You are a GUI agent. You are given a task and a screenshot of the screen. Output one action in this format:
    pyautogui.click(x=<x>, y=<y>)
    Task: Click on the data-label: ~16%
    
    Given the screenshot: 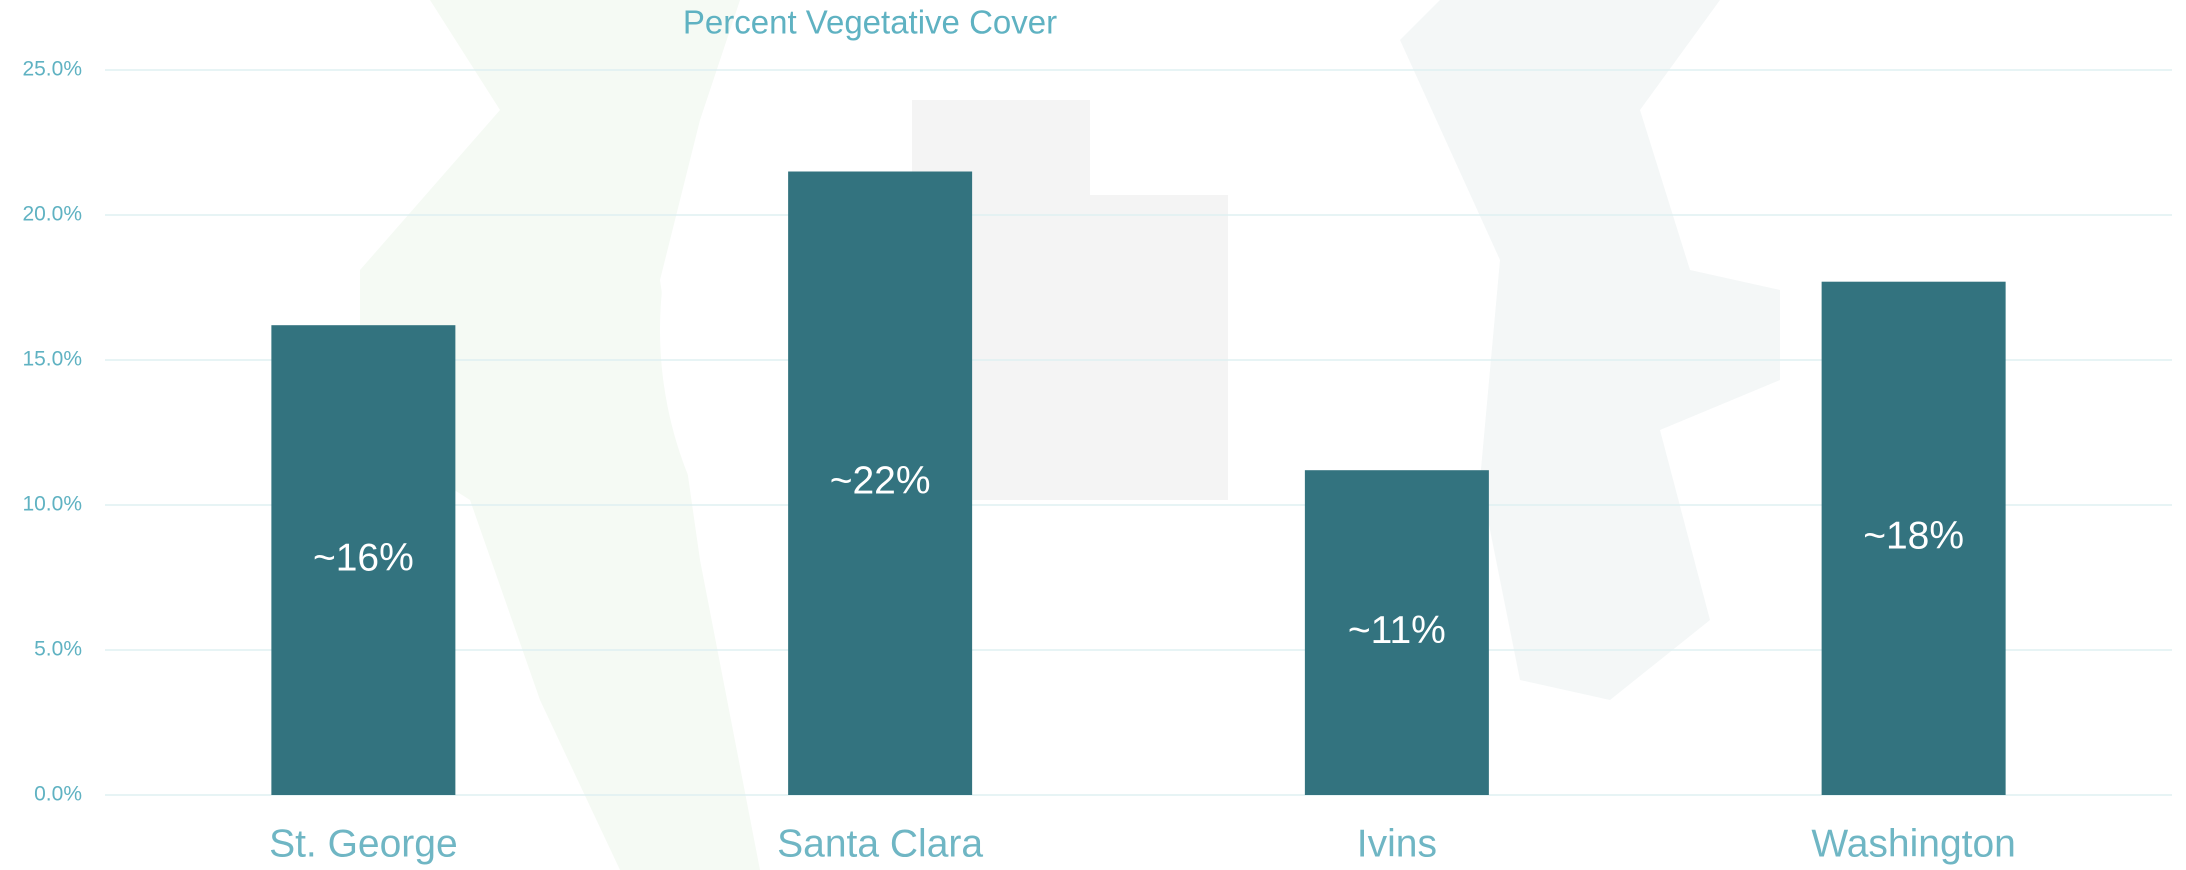 What is the action you would take?
    pyautogui.click(x=363, y=557)
    